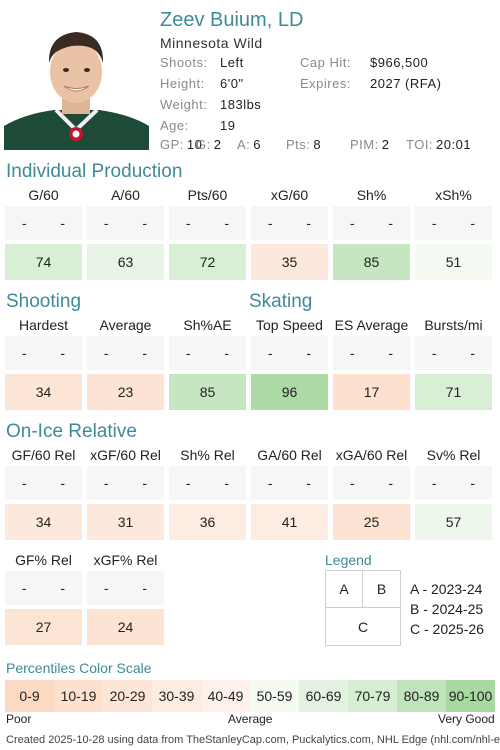  What do you see at coordinates (372, 696) in the screenshot?
I see `scale-bin: 70-79` at bounding box center [372, 696].